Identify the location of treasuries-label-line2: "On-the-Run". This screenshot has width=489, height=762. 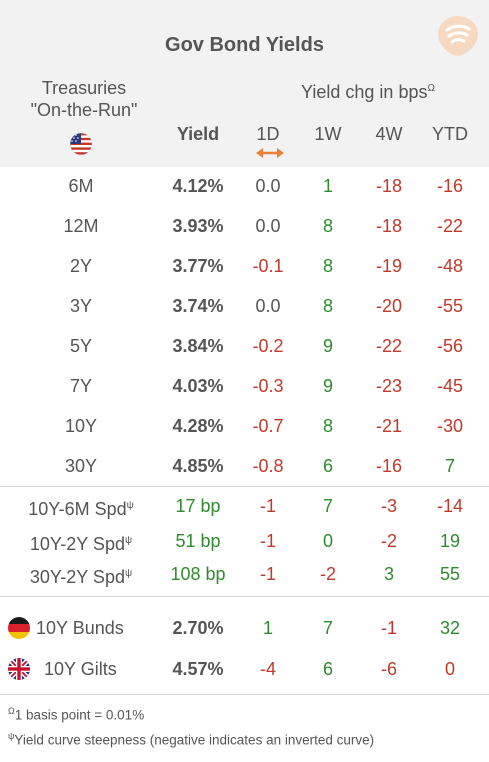
(84, 110).